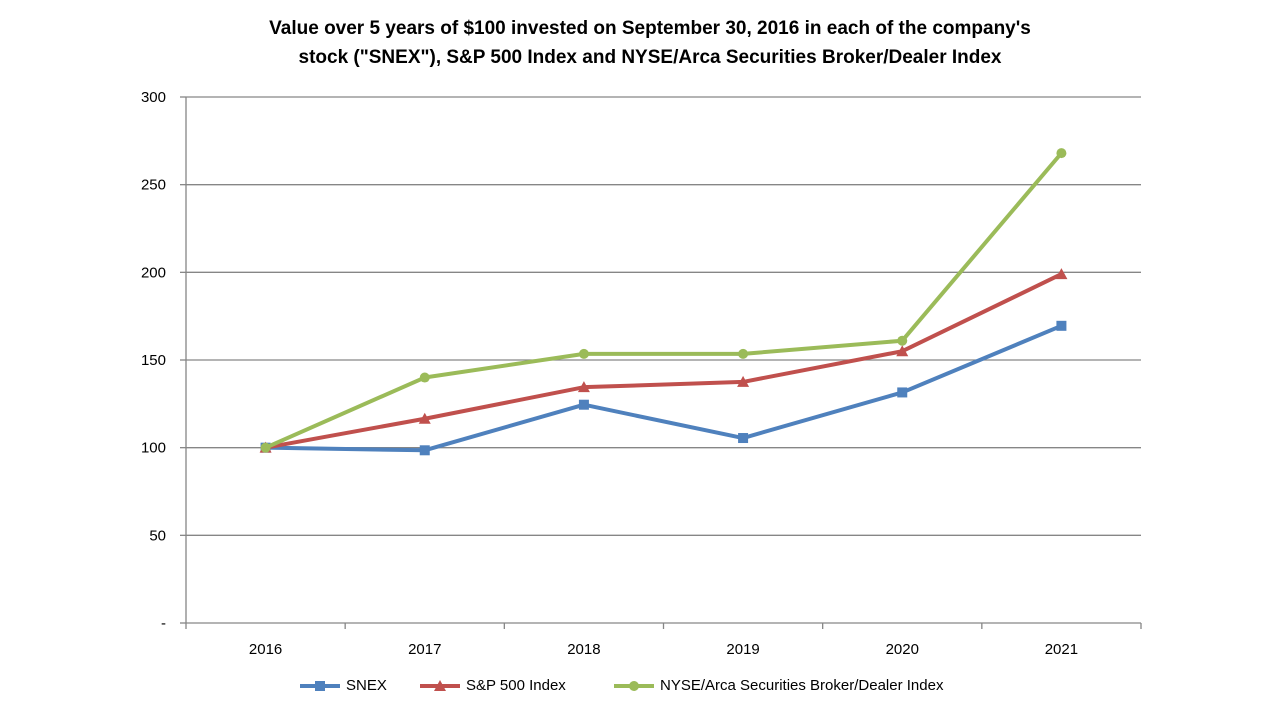 This screenshot has width=1280, height=720. What do you see at coordinates (516, 685) in the screenshot?
I see `legend-label-sp500: S&P 500 Index` at bounding box center [516, 685].